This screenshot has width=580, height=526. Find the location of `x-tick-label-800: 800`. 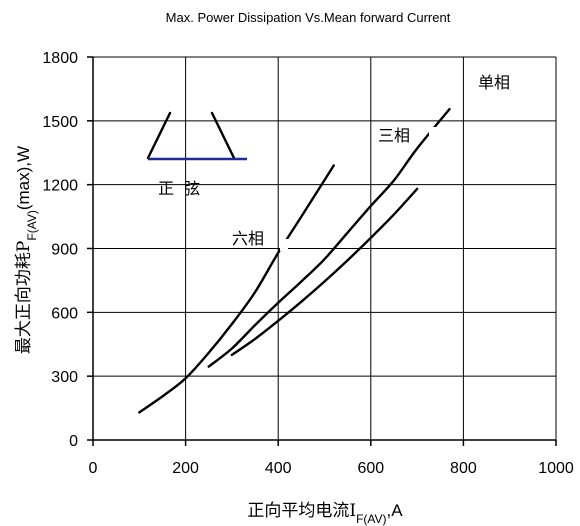

x-tick-label-800: 800 is located at coordinates (463, 468).